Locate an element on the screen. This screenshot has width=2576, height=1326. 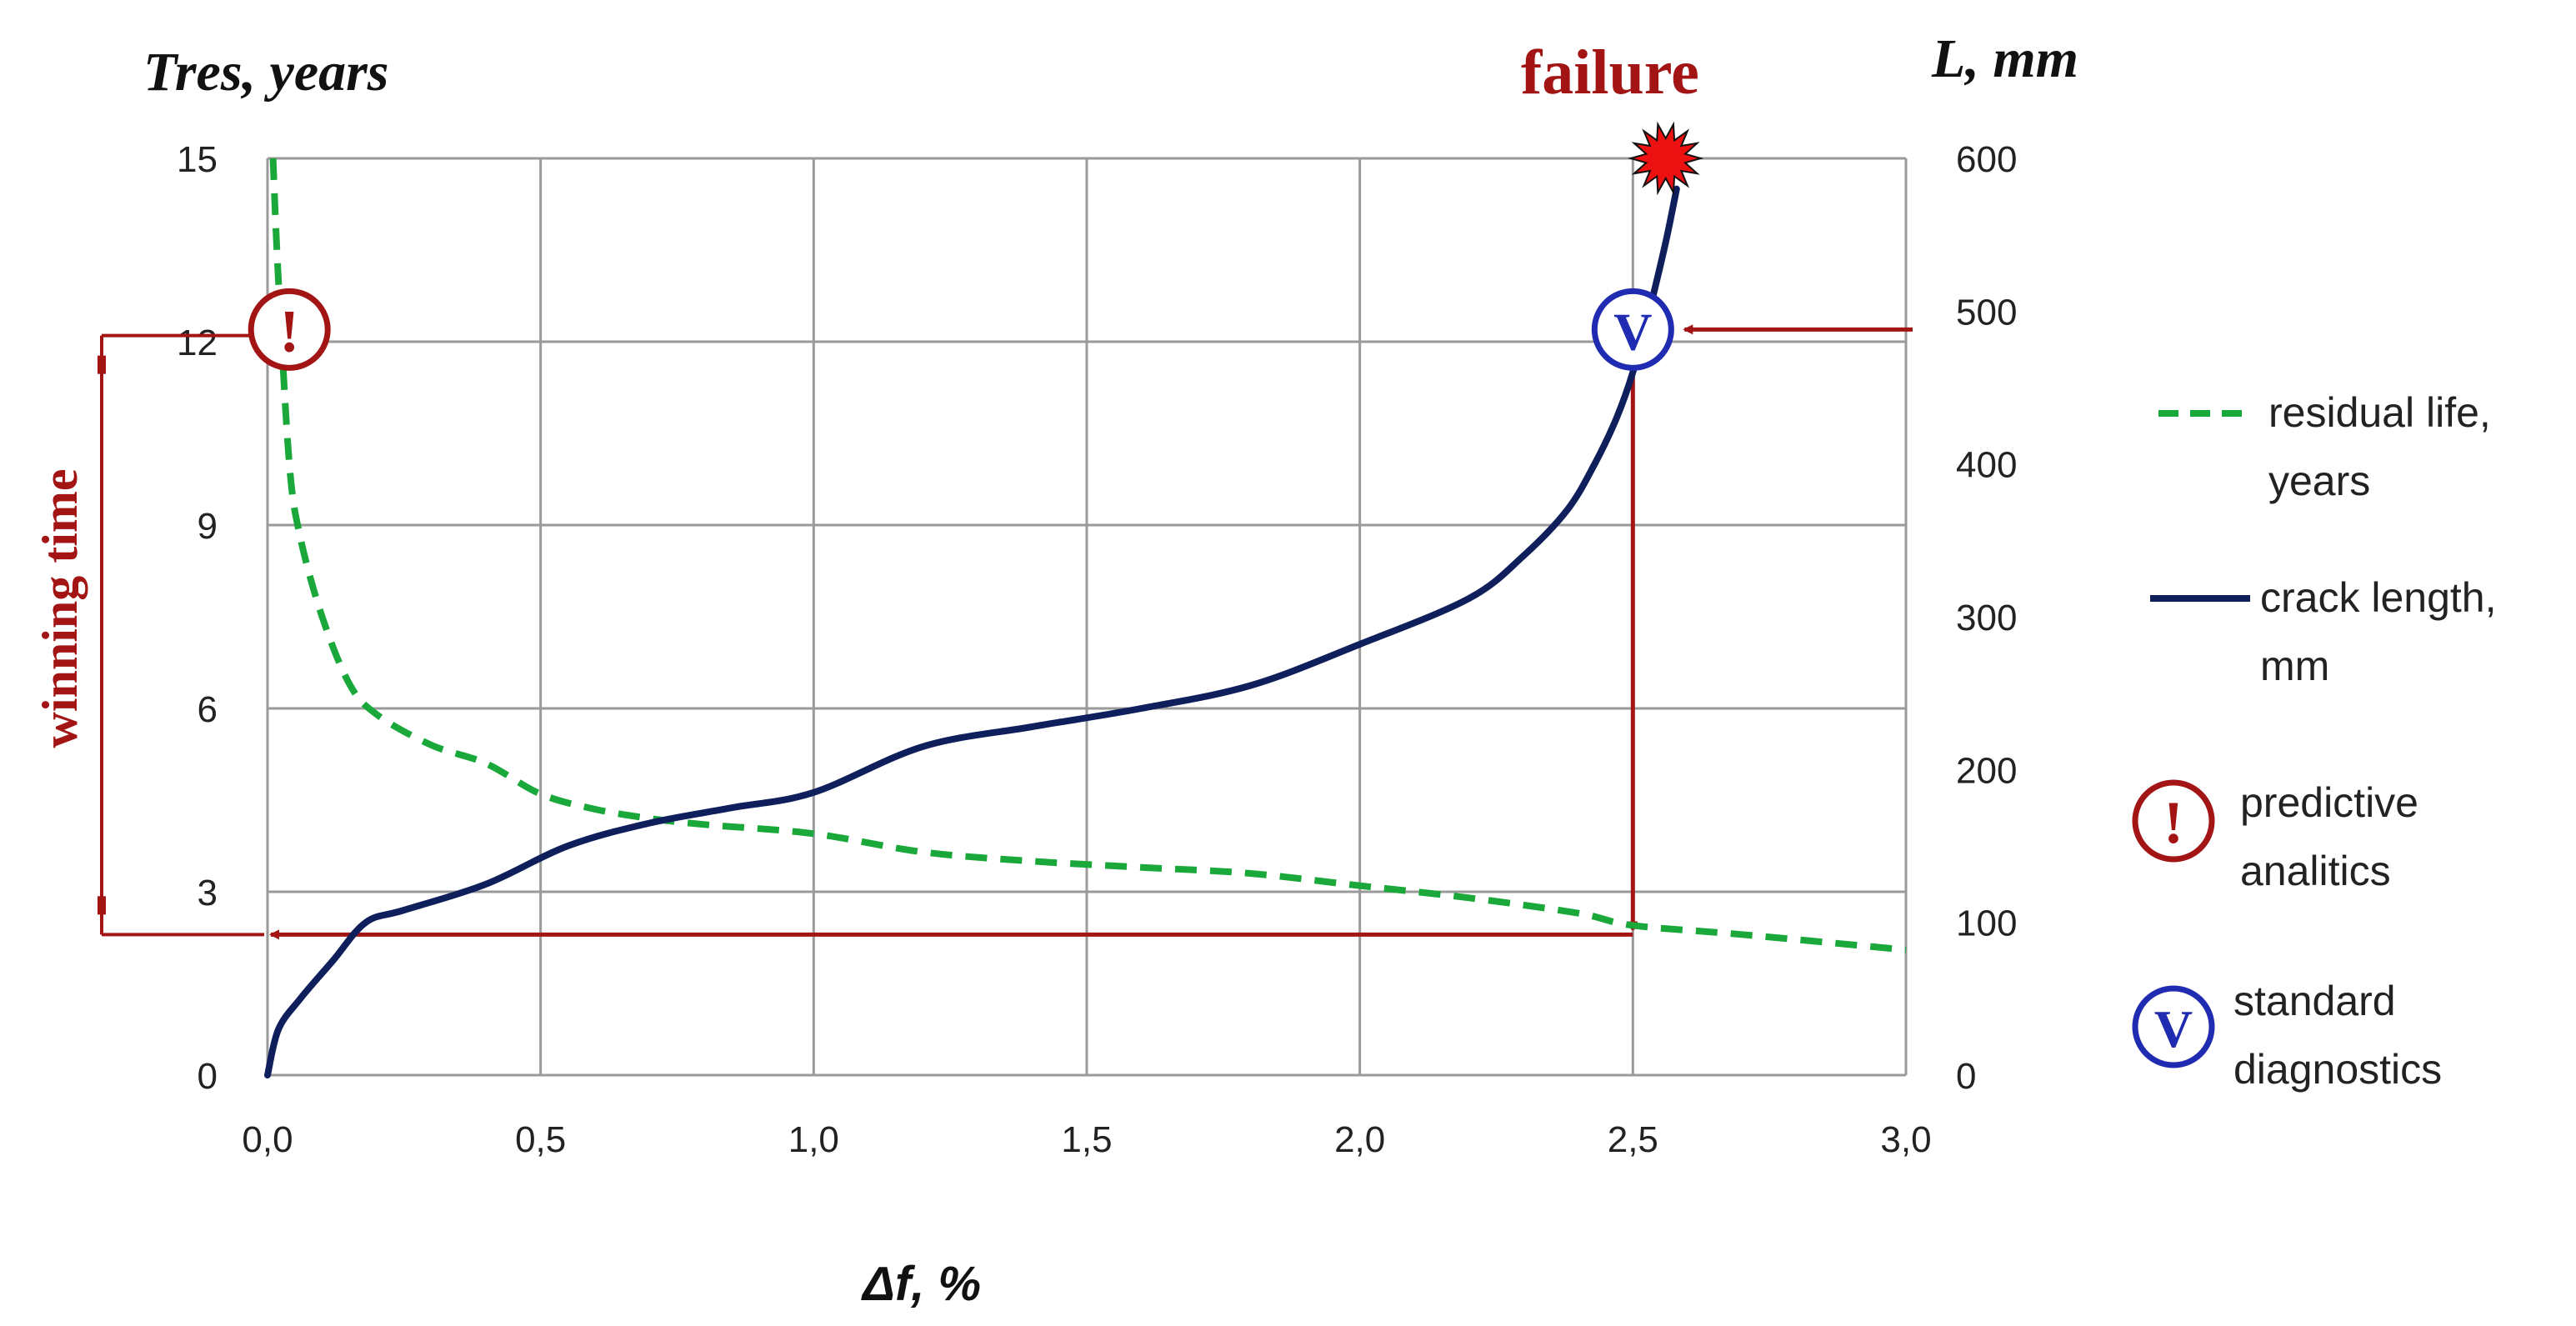
x-tick-label: 0,5 is located at coordinates (541, 1139).